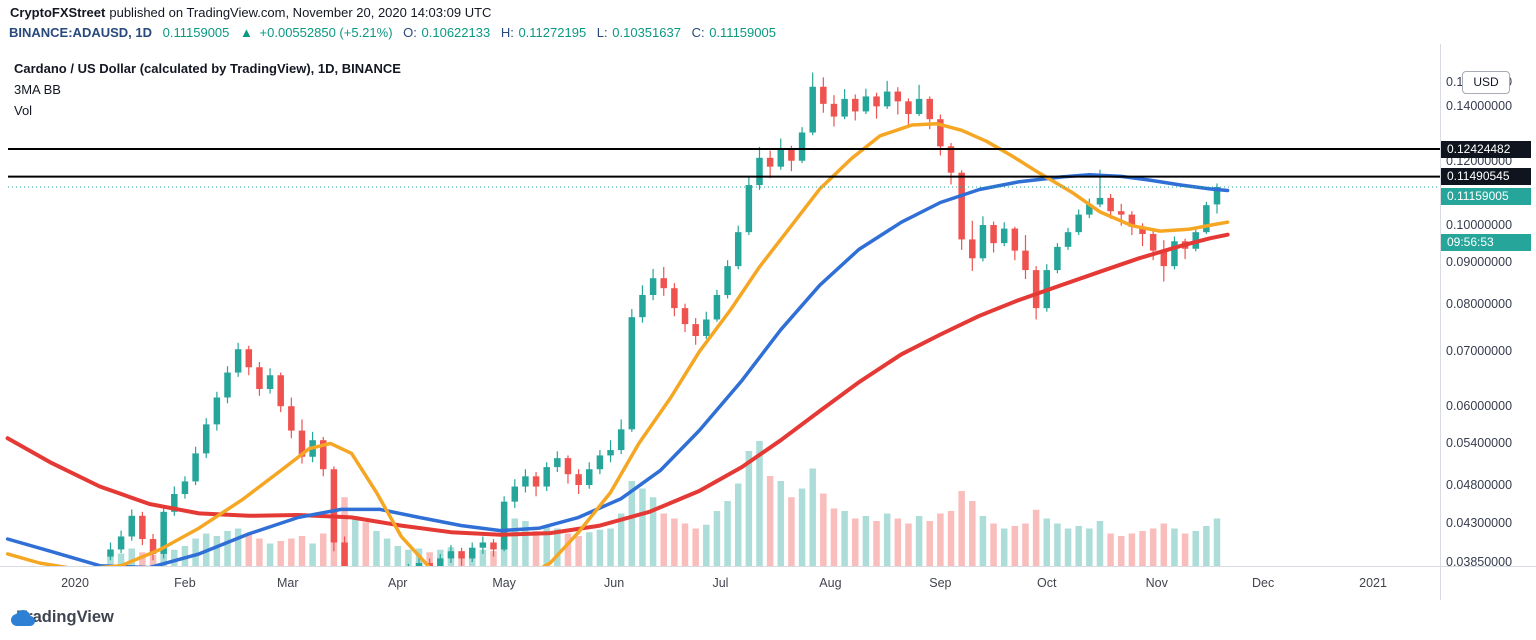 Image resolution: width=1536 pixels, height=640 pixels. I want to click on indicator-legend: 3MA BB, so click(37, 89).